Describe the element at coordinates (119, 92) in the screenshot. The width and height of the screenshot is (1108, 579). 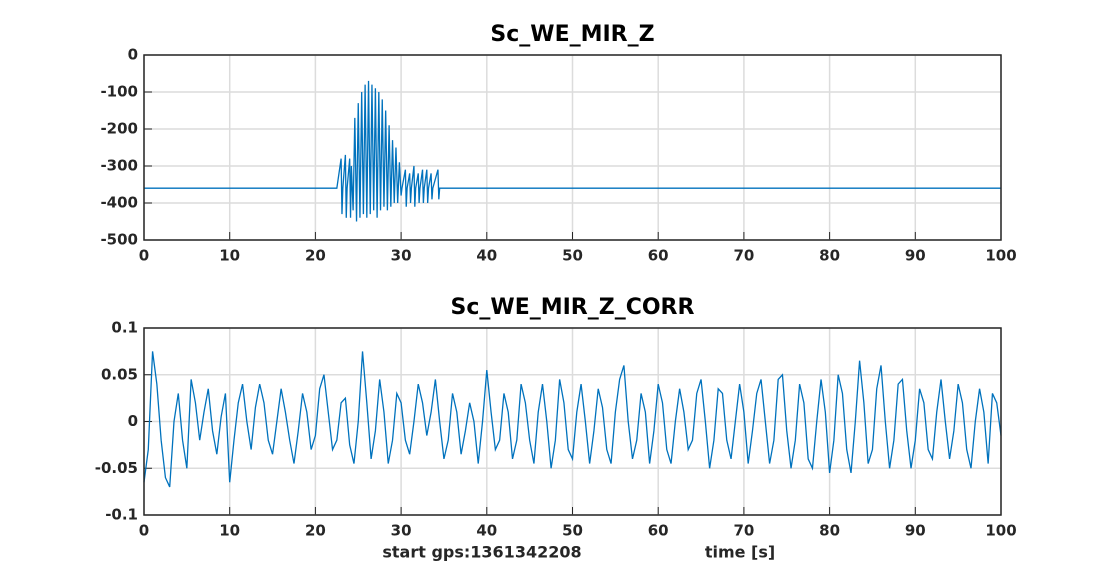
I see `y-tick-label: -100` at that location.